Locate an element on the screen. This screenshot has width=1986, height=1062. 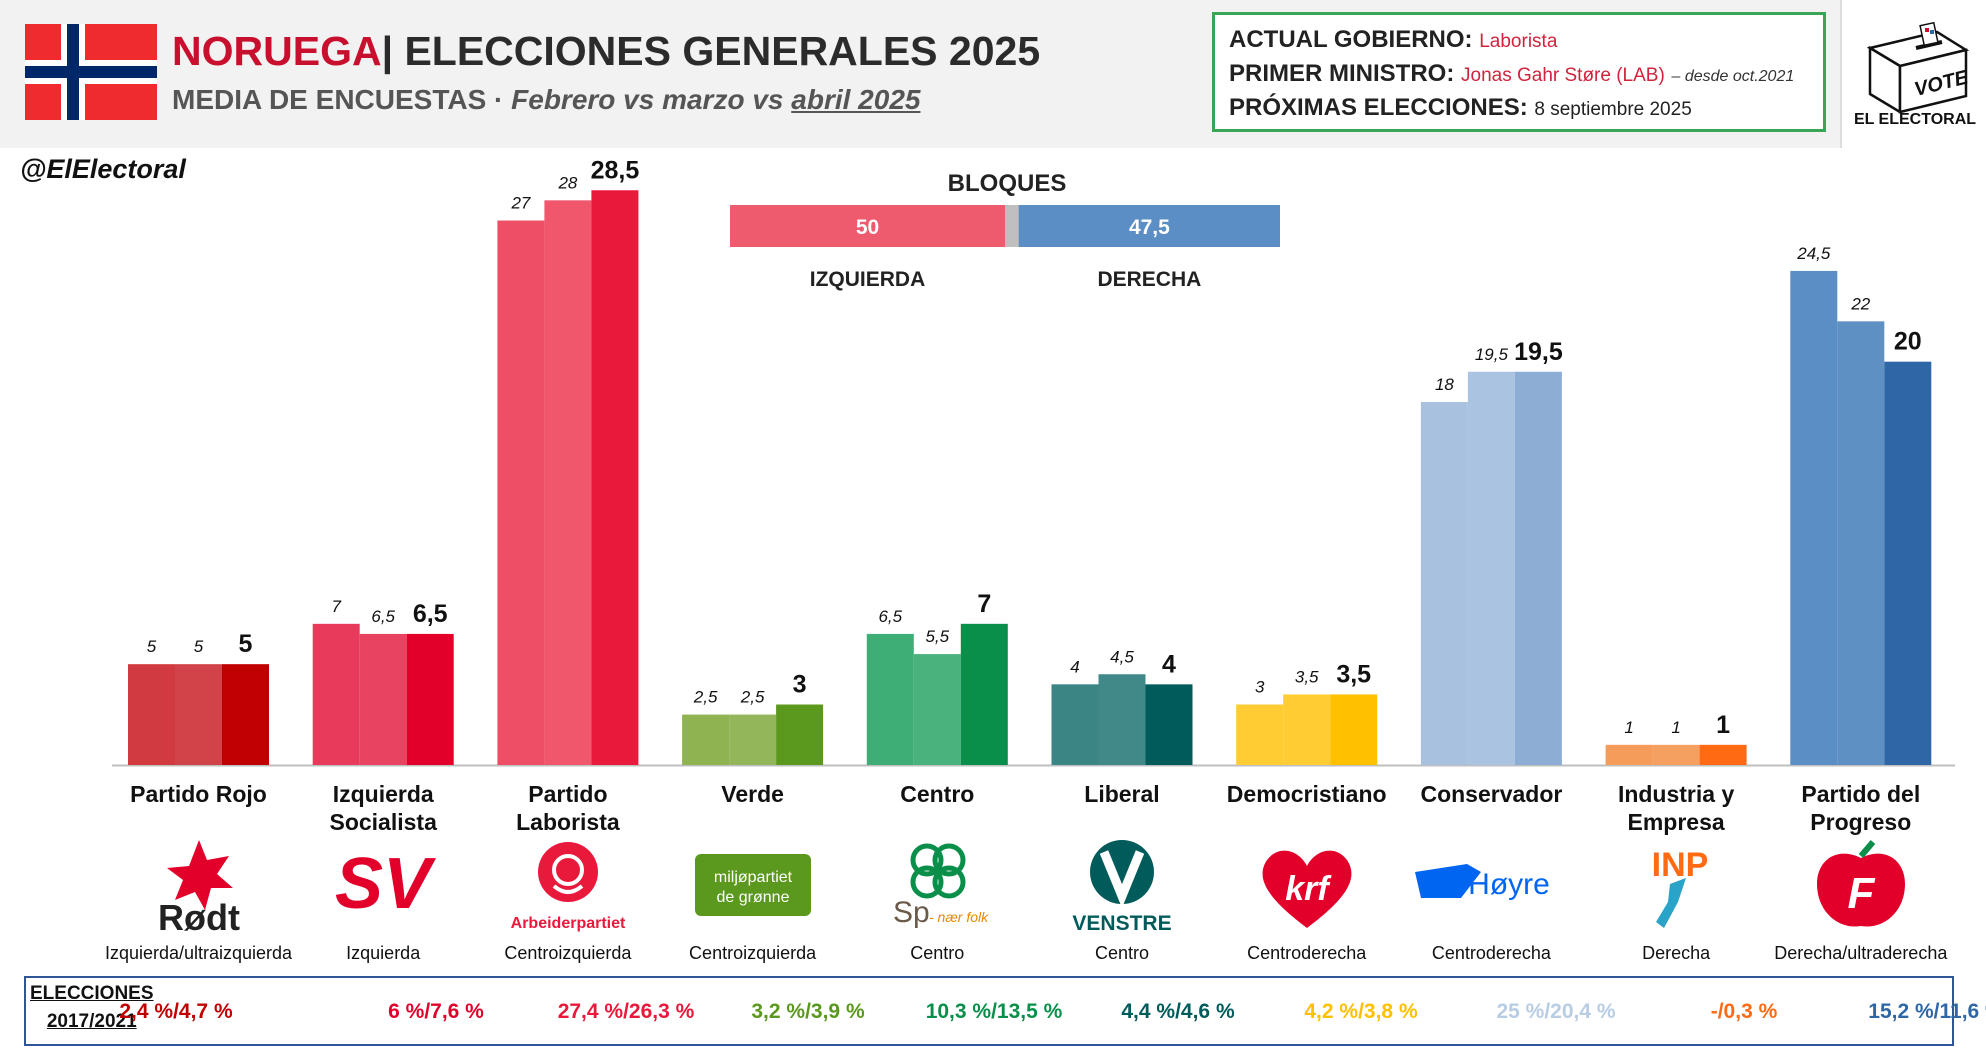
next-election-value: 8 septiembre 2025 is located at coordinates (1613, 109).